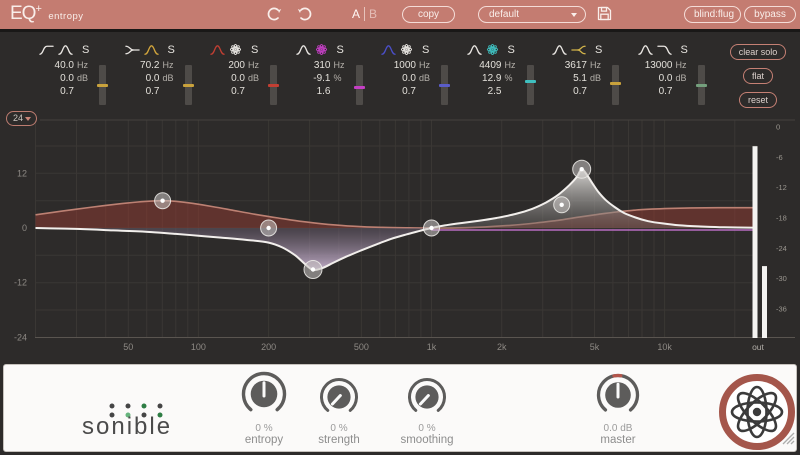  Describe the element at coordinates (339, 397) in the screenshot. I see `strength-knob` at that location.